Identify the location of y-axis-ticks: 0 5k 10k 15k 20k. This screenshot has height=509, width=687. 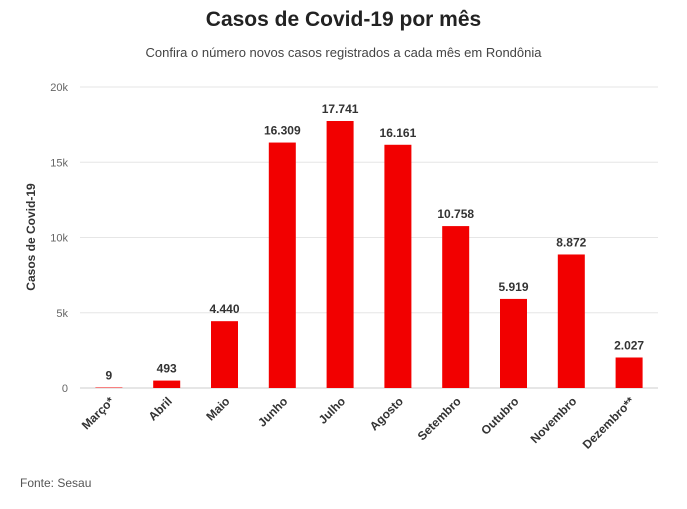
(59, 238).